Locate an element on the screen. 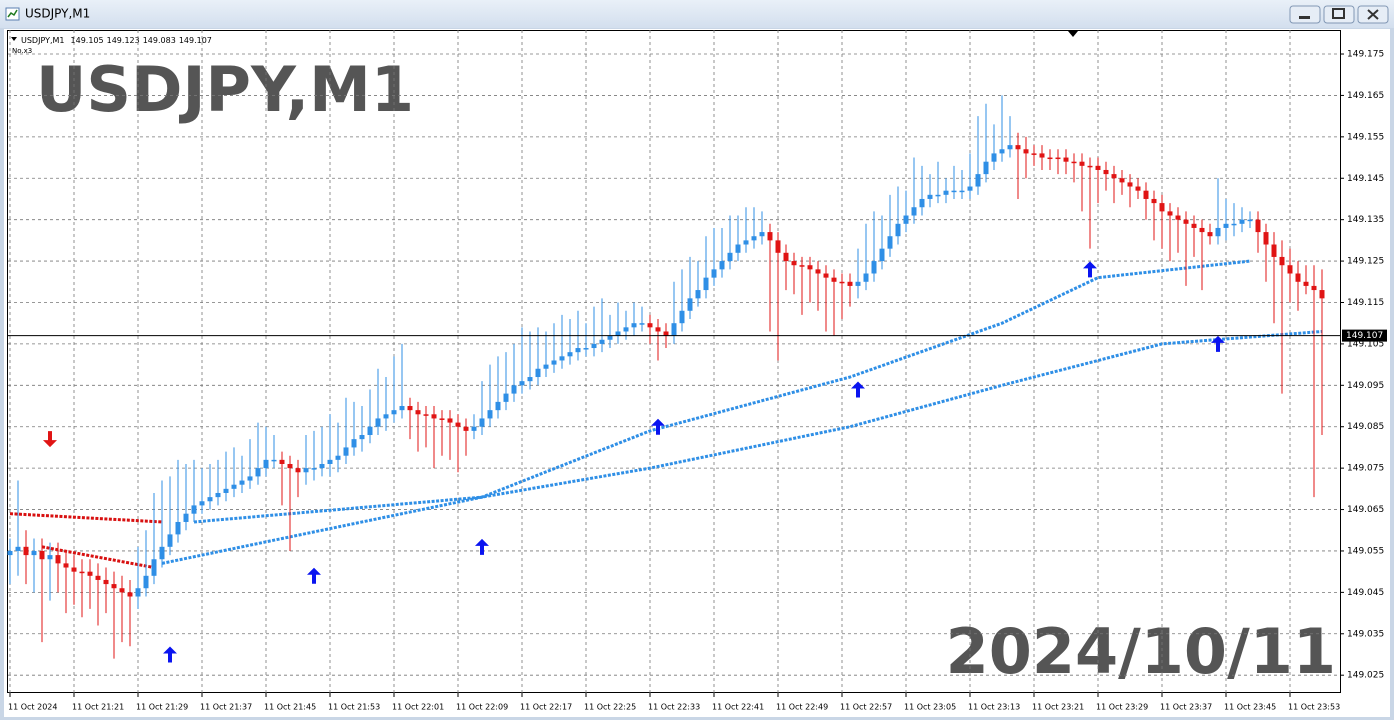 The image size is (1394, 725). date-watermark: 2024/10/11 is located at coordinates (1141, 651).